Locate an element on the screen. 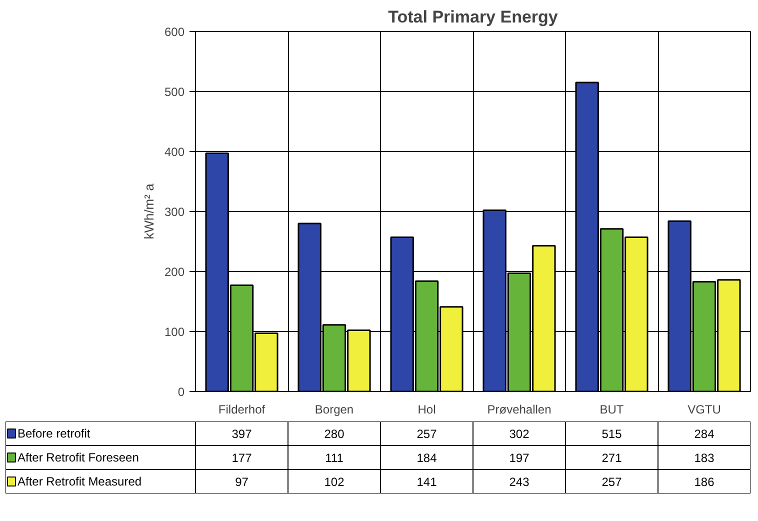  x-tick-label: Borgen is located at coordinates (334, 409).